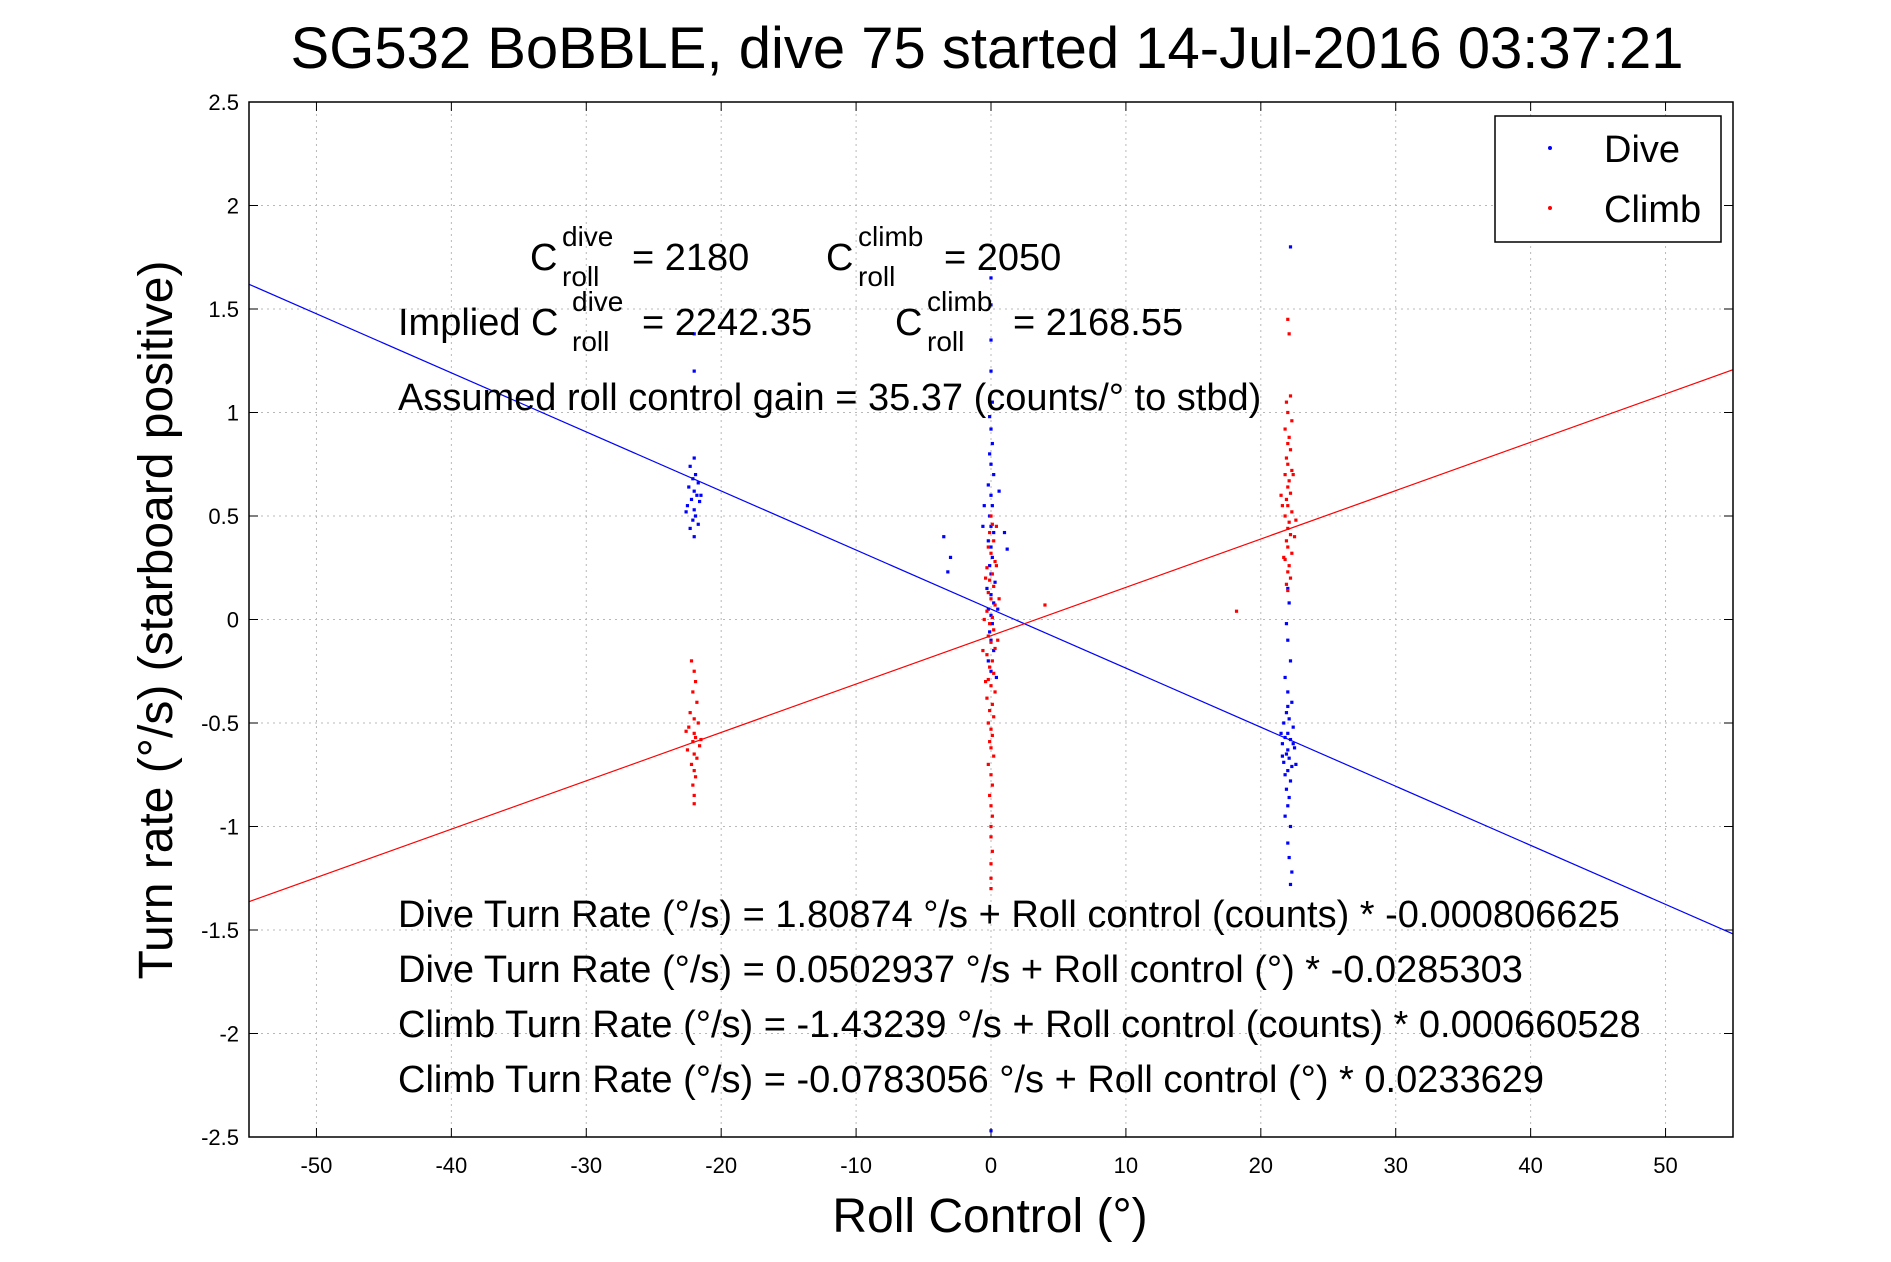  I want to click on y-tick-label: 1, so click(233, 413).